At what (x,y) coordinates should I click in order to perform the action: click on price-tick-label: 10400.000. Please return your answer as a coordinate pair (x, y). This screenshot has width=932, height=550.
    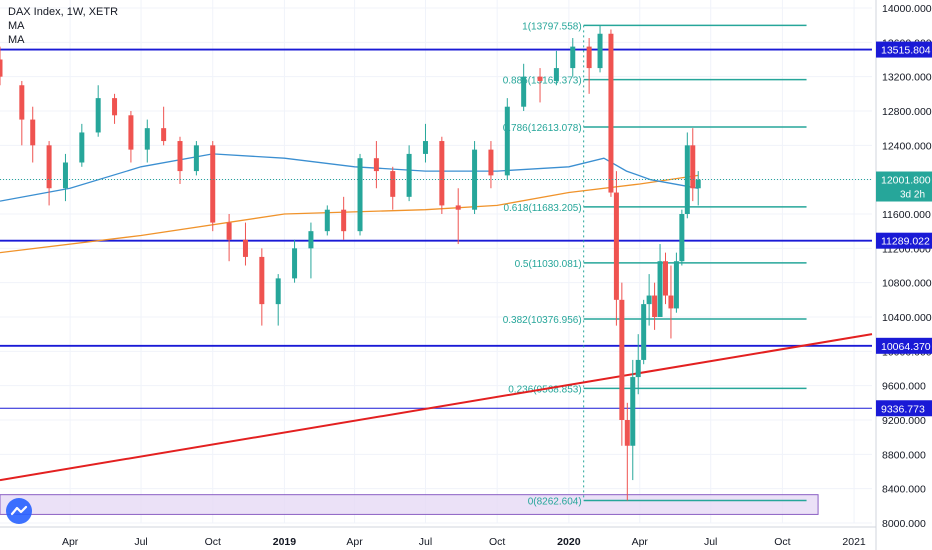
    Looking at the image, I should click on (907, 318).